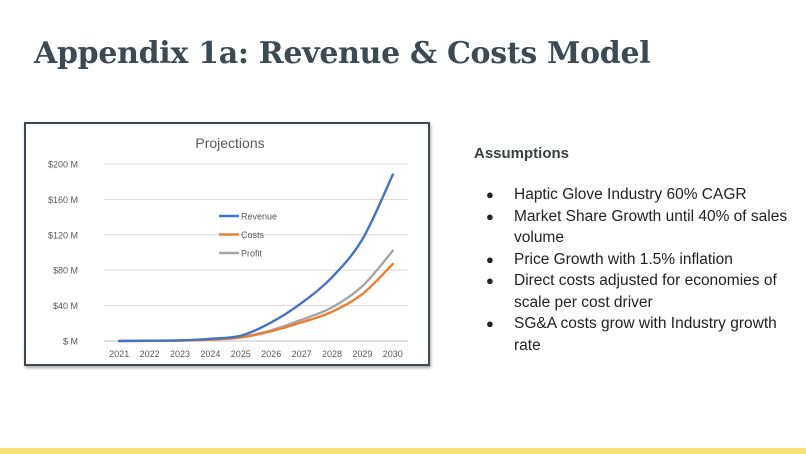 This screenshot has height=454, width=806. Describe the element at coordinates (180, 354) in the screenshot. I see `x-tick-label: 2023` at that location.